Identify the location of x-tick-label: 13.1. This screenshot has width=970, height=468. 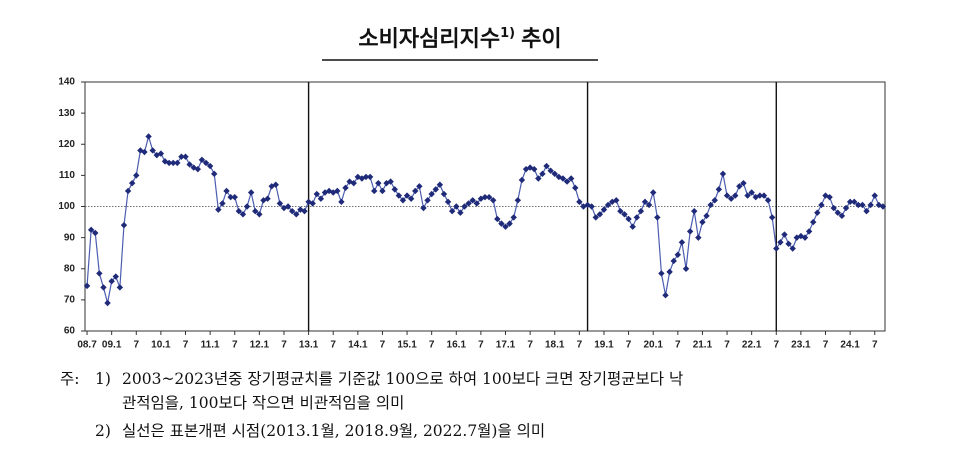
(309, 345).